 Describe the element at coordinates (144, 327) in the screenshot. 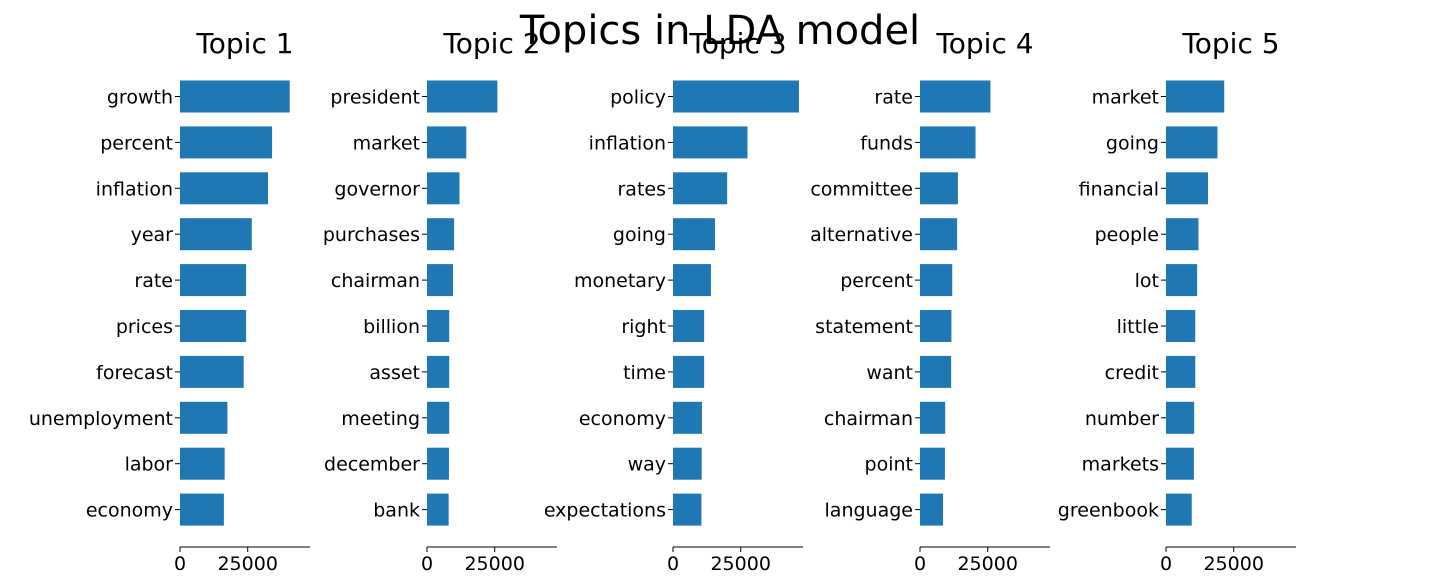

I see `y-tick-label: prices` at that location.